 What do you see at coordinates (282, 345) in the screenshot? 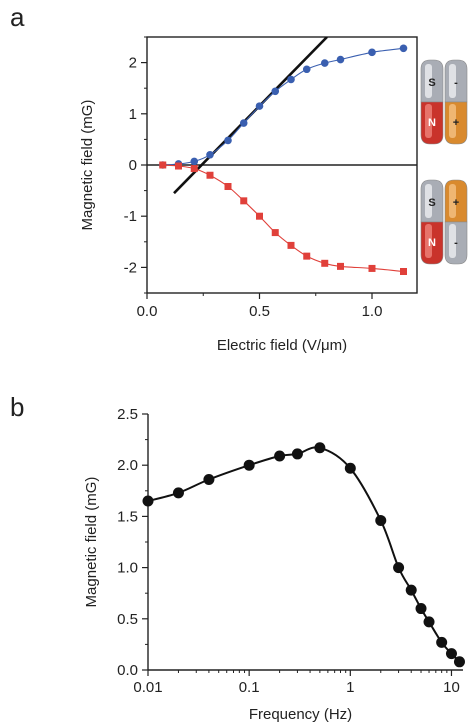
I see `x-axis-label-a: Electric field (V/μm)` at bounding box center [282, 345].